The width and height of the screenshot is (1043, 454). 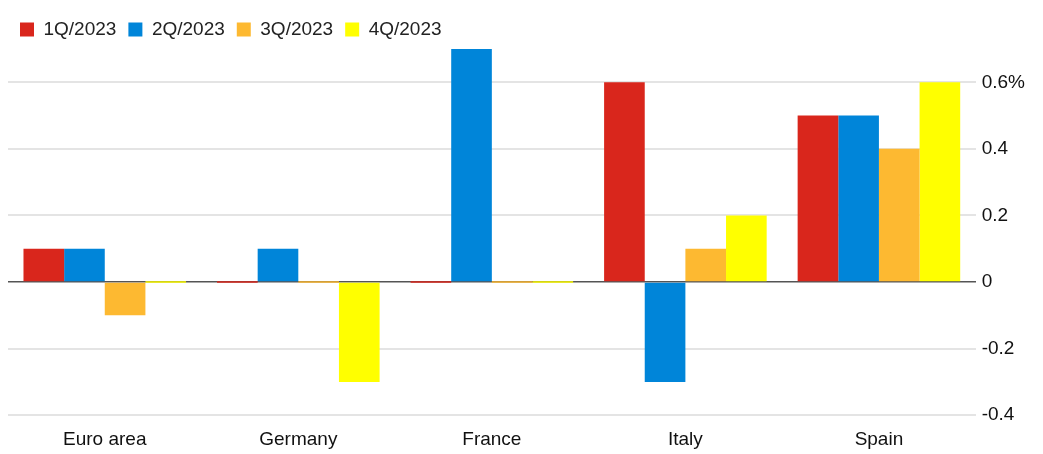 What do you see at coordinates (297, 28) in the screenshot?
I see `legend-label: 3Q/2023` at bounding box center [297, 28].